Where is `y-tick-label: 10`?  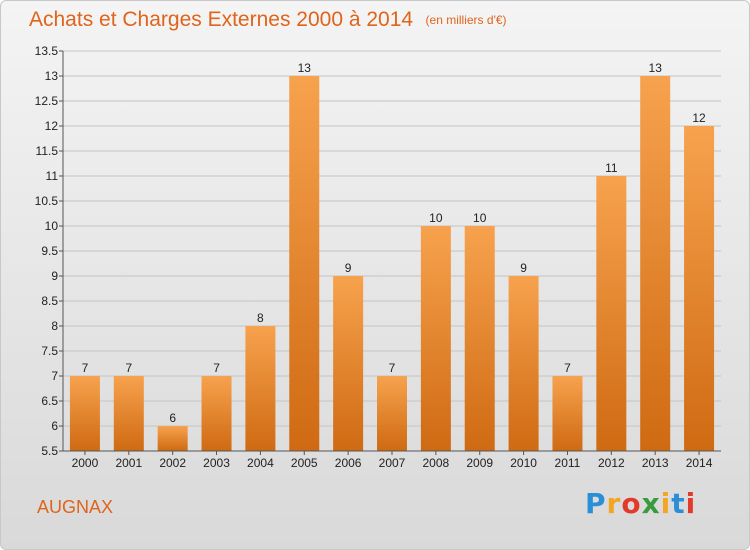 y-tick-label: 10 is located at coordinates (52, 226).